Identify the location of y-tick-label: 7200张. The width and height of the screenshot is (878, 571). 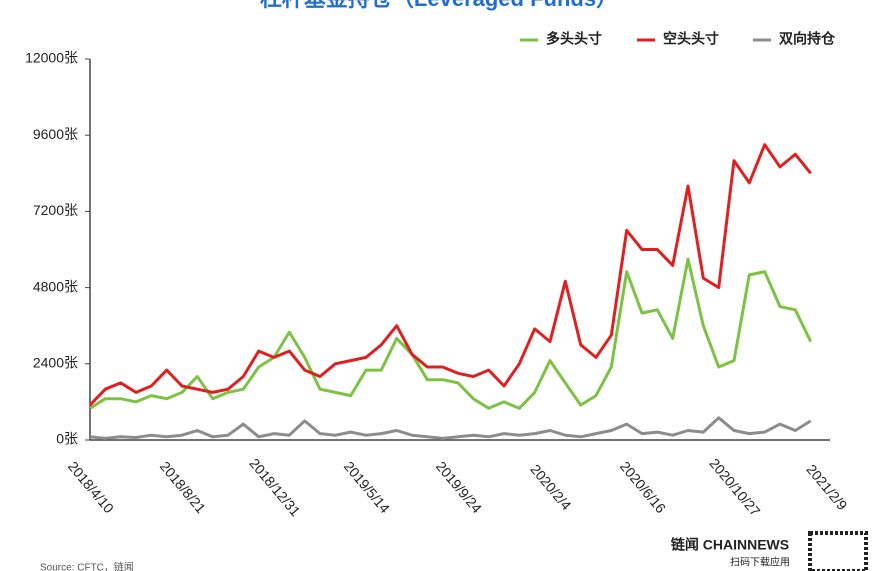
(55, 210).